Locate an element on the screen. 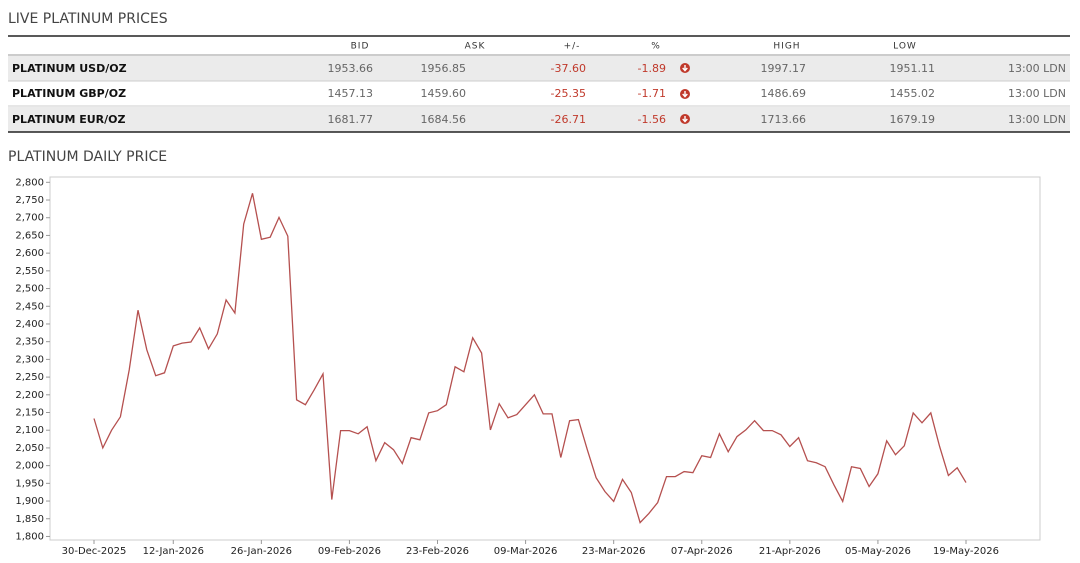  cell: 1684.56 is located at coordinates (444, 119).